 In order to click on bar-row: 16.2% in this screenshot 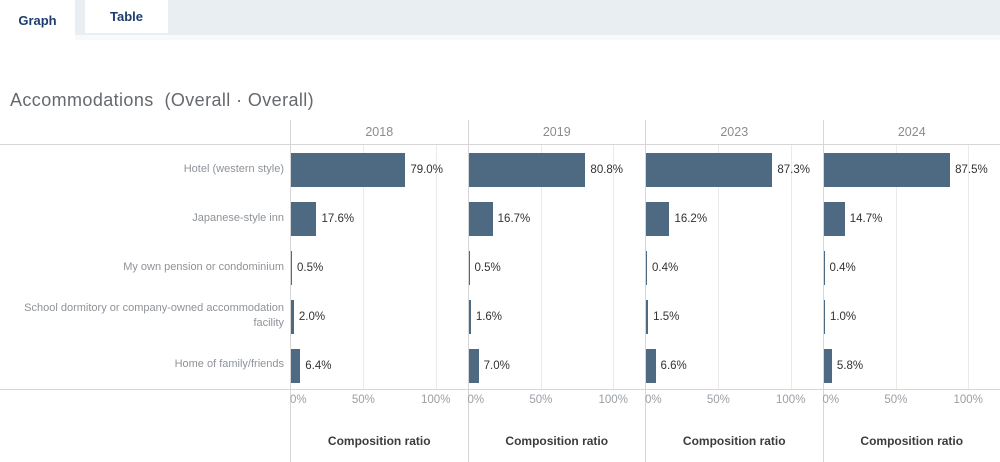, I will do `click(718, 218)`.